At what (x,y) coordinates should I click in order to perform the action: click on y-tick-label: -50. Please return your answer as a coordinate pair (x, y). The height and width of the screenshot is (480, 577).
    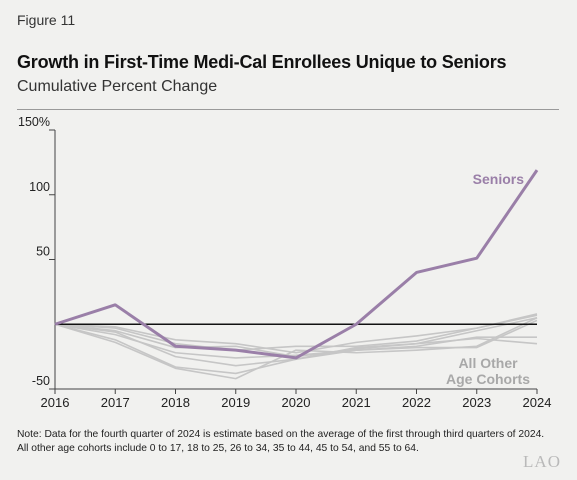
    Looking at the image, I should click on (41, 381).